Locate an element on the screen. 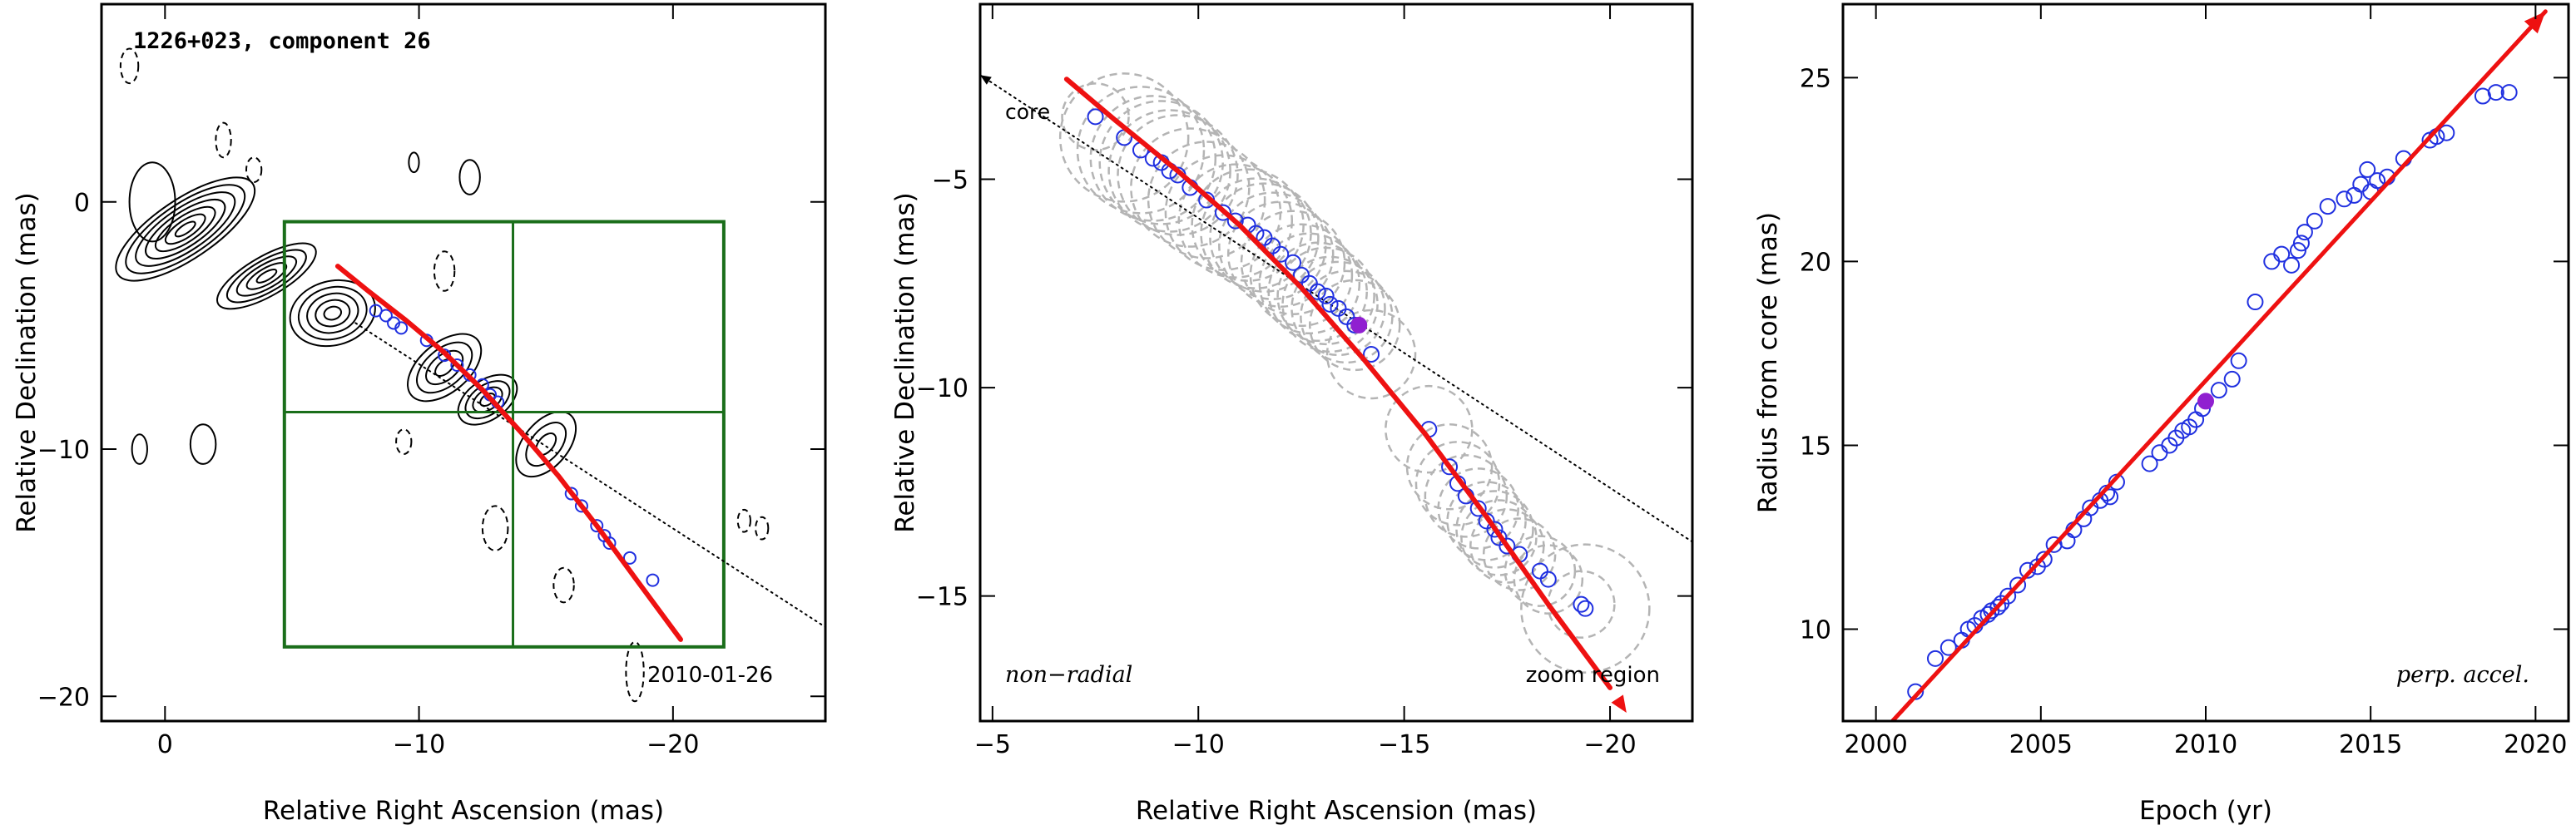 The image size is (2576, 835). x-tick-label: −5 is located at coordinates (992, 745).